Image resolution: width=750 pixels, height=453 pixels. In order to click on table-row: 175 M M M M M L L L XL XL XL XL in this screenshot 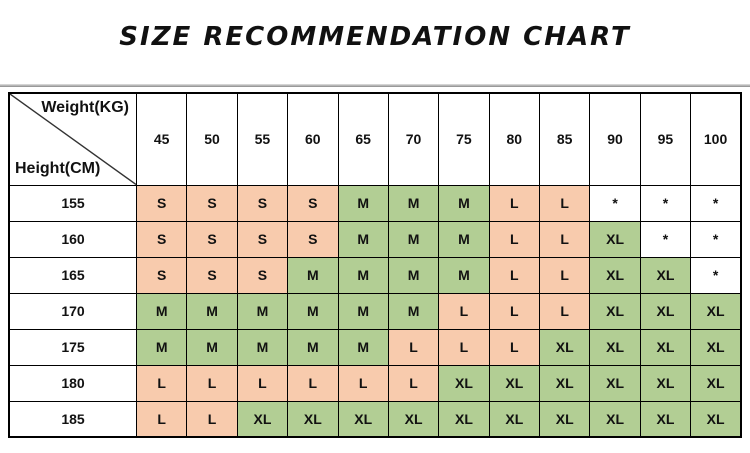, I will do `click(375, 347)`.